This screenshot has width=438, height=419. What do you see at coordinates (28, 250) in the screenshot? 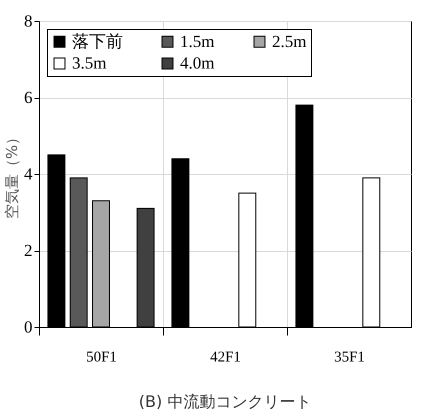
I see `y-tick-label: 2` at bounding box center [28, 250].